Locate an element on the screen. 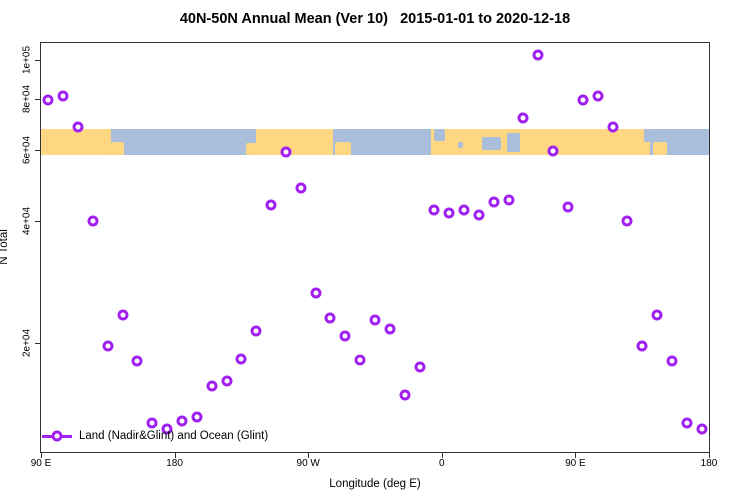 This screenshot has height=500, width=750. y-axis-tick-label: 1e+05 is located at coordinates (27, 59).